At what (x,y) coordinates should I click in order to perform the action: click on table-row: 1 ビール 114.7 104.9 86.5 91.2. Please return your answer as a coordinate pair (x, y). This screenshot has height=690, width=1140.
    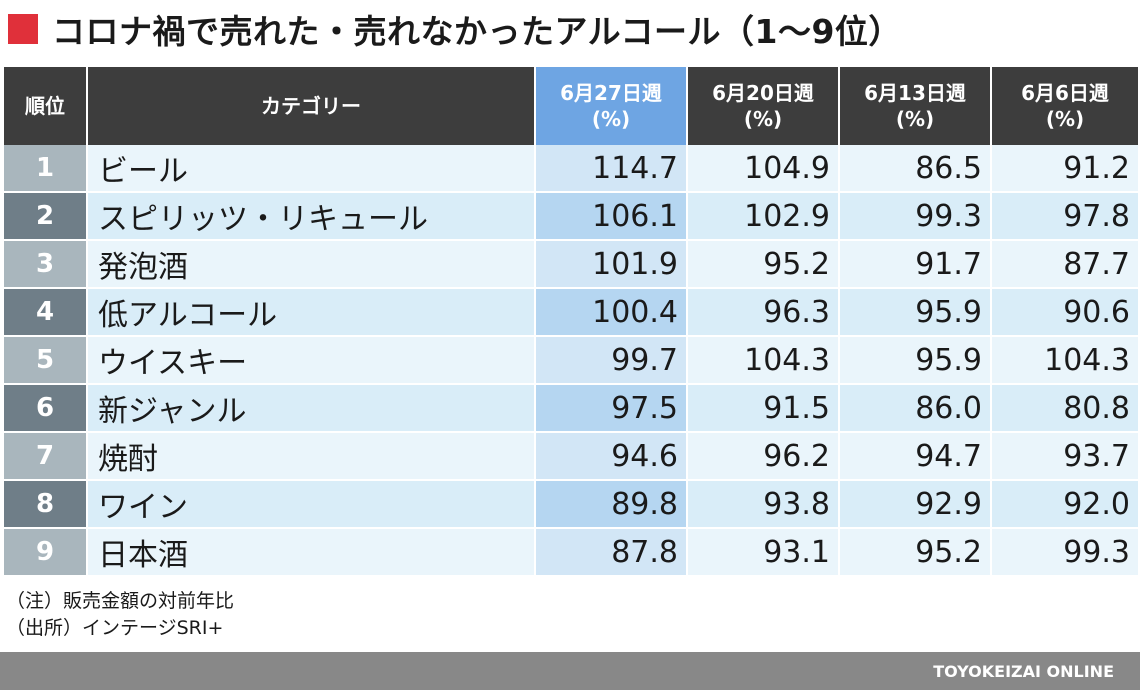
    Looking at the image, I should click on (571, 169).